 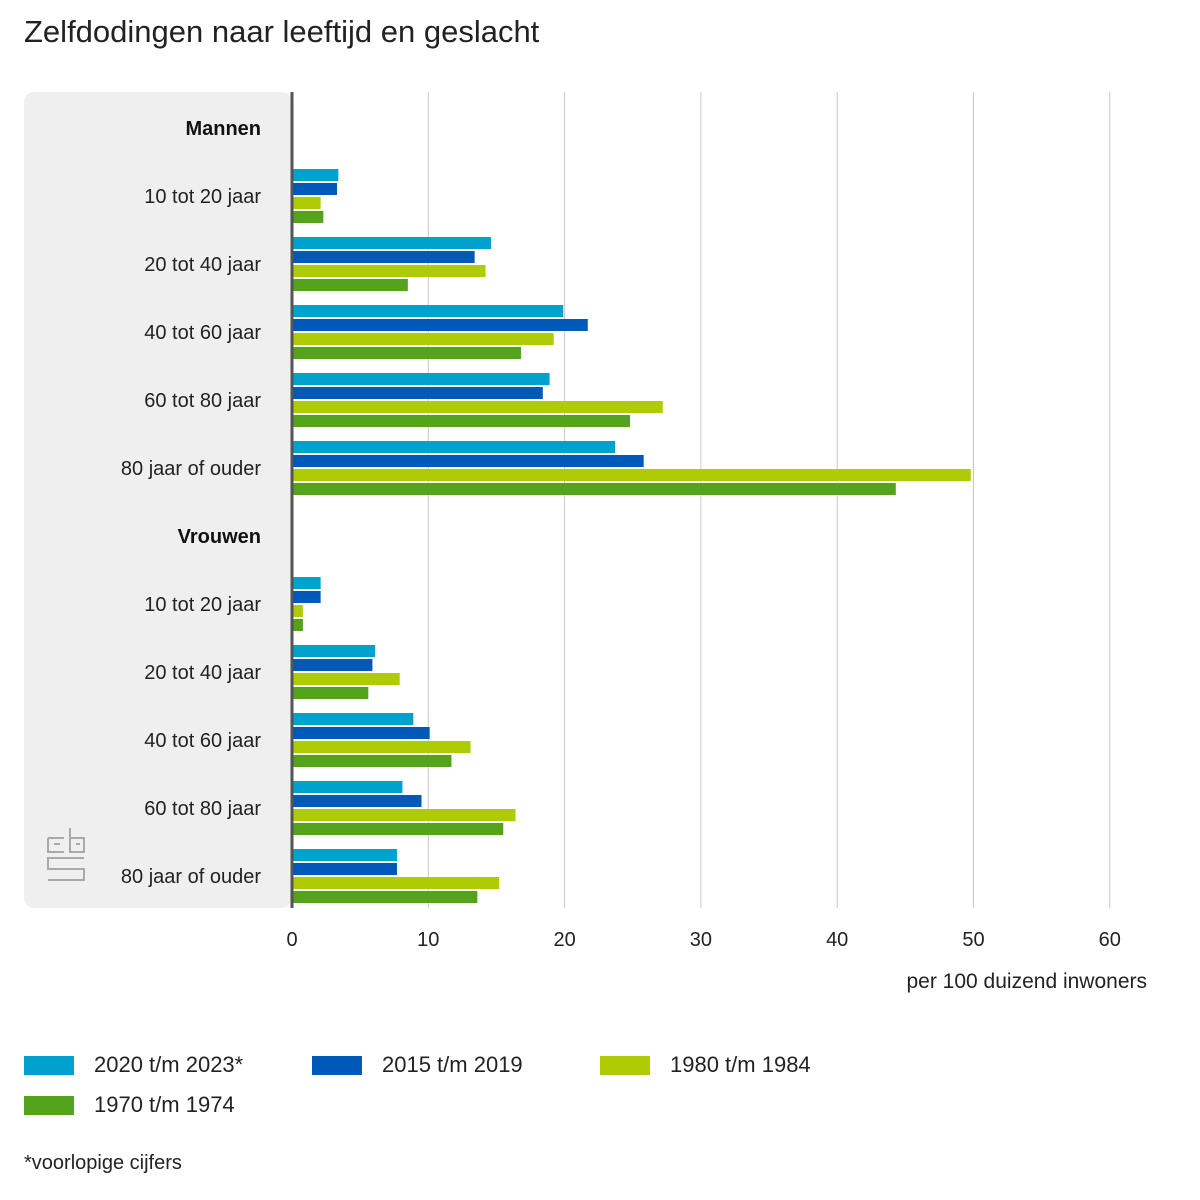 What do you see at coordinates (452, 1064) in the screenshot?
I see `legend-label-1: 2015 t/m 2019` at bounding box center [452, 1064].